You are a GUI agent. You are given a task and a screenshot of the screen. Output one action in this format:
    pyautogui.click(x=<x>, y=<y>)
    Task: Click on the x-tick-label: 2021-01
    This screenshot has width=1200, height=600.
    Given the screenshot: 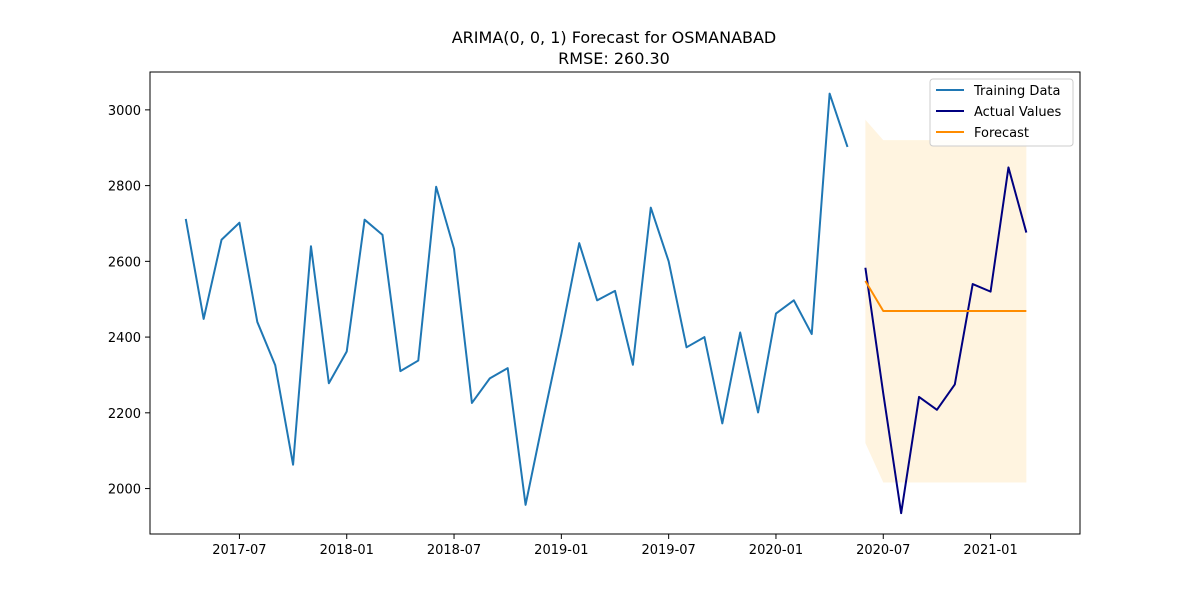 What is the action you would take?
    pyautogui.click(x=990, y=550)
    